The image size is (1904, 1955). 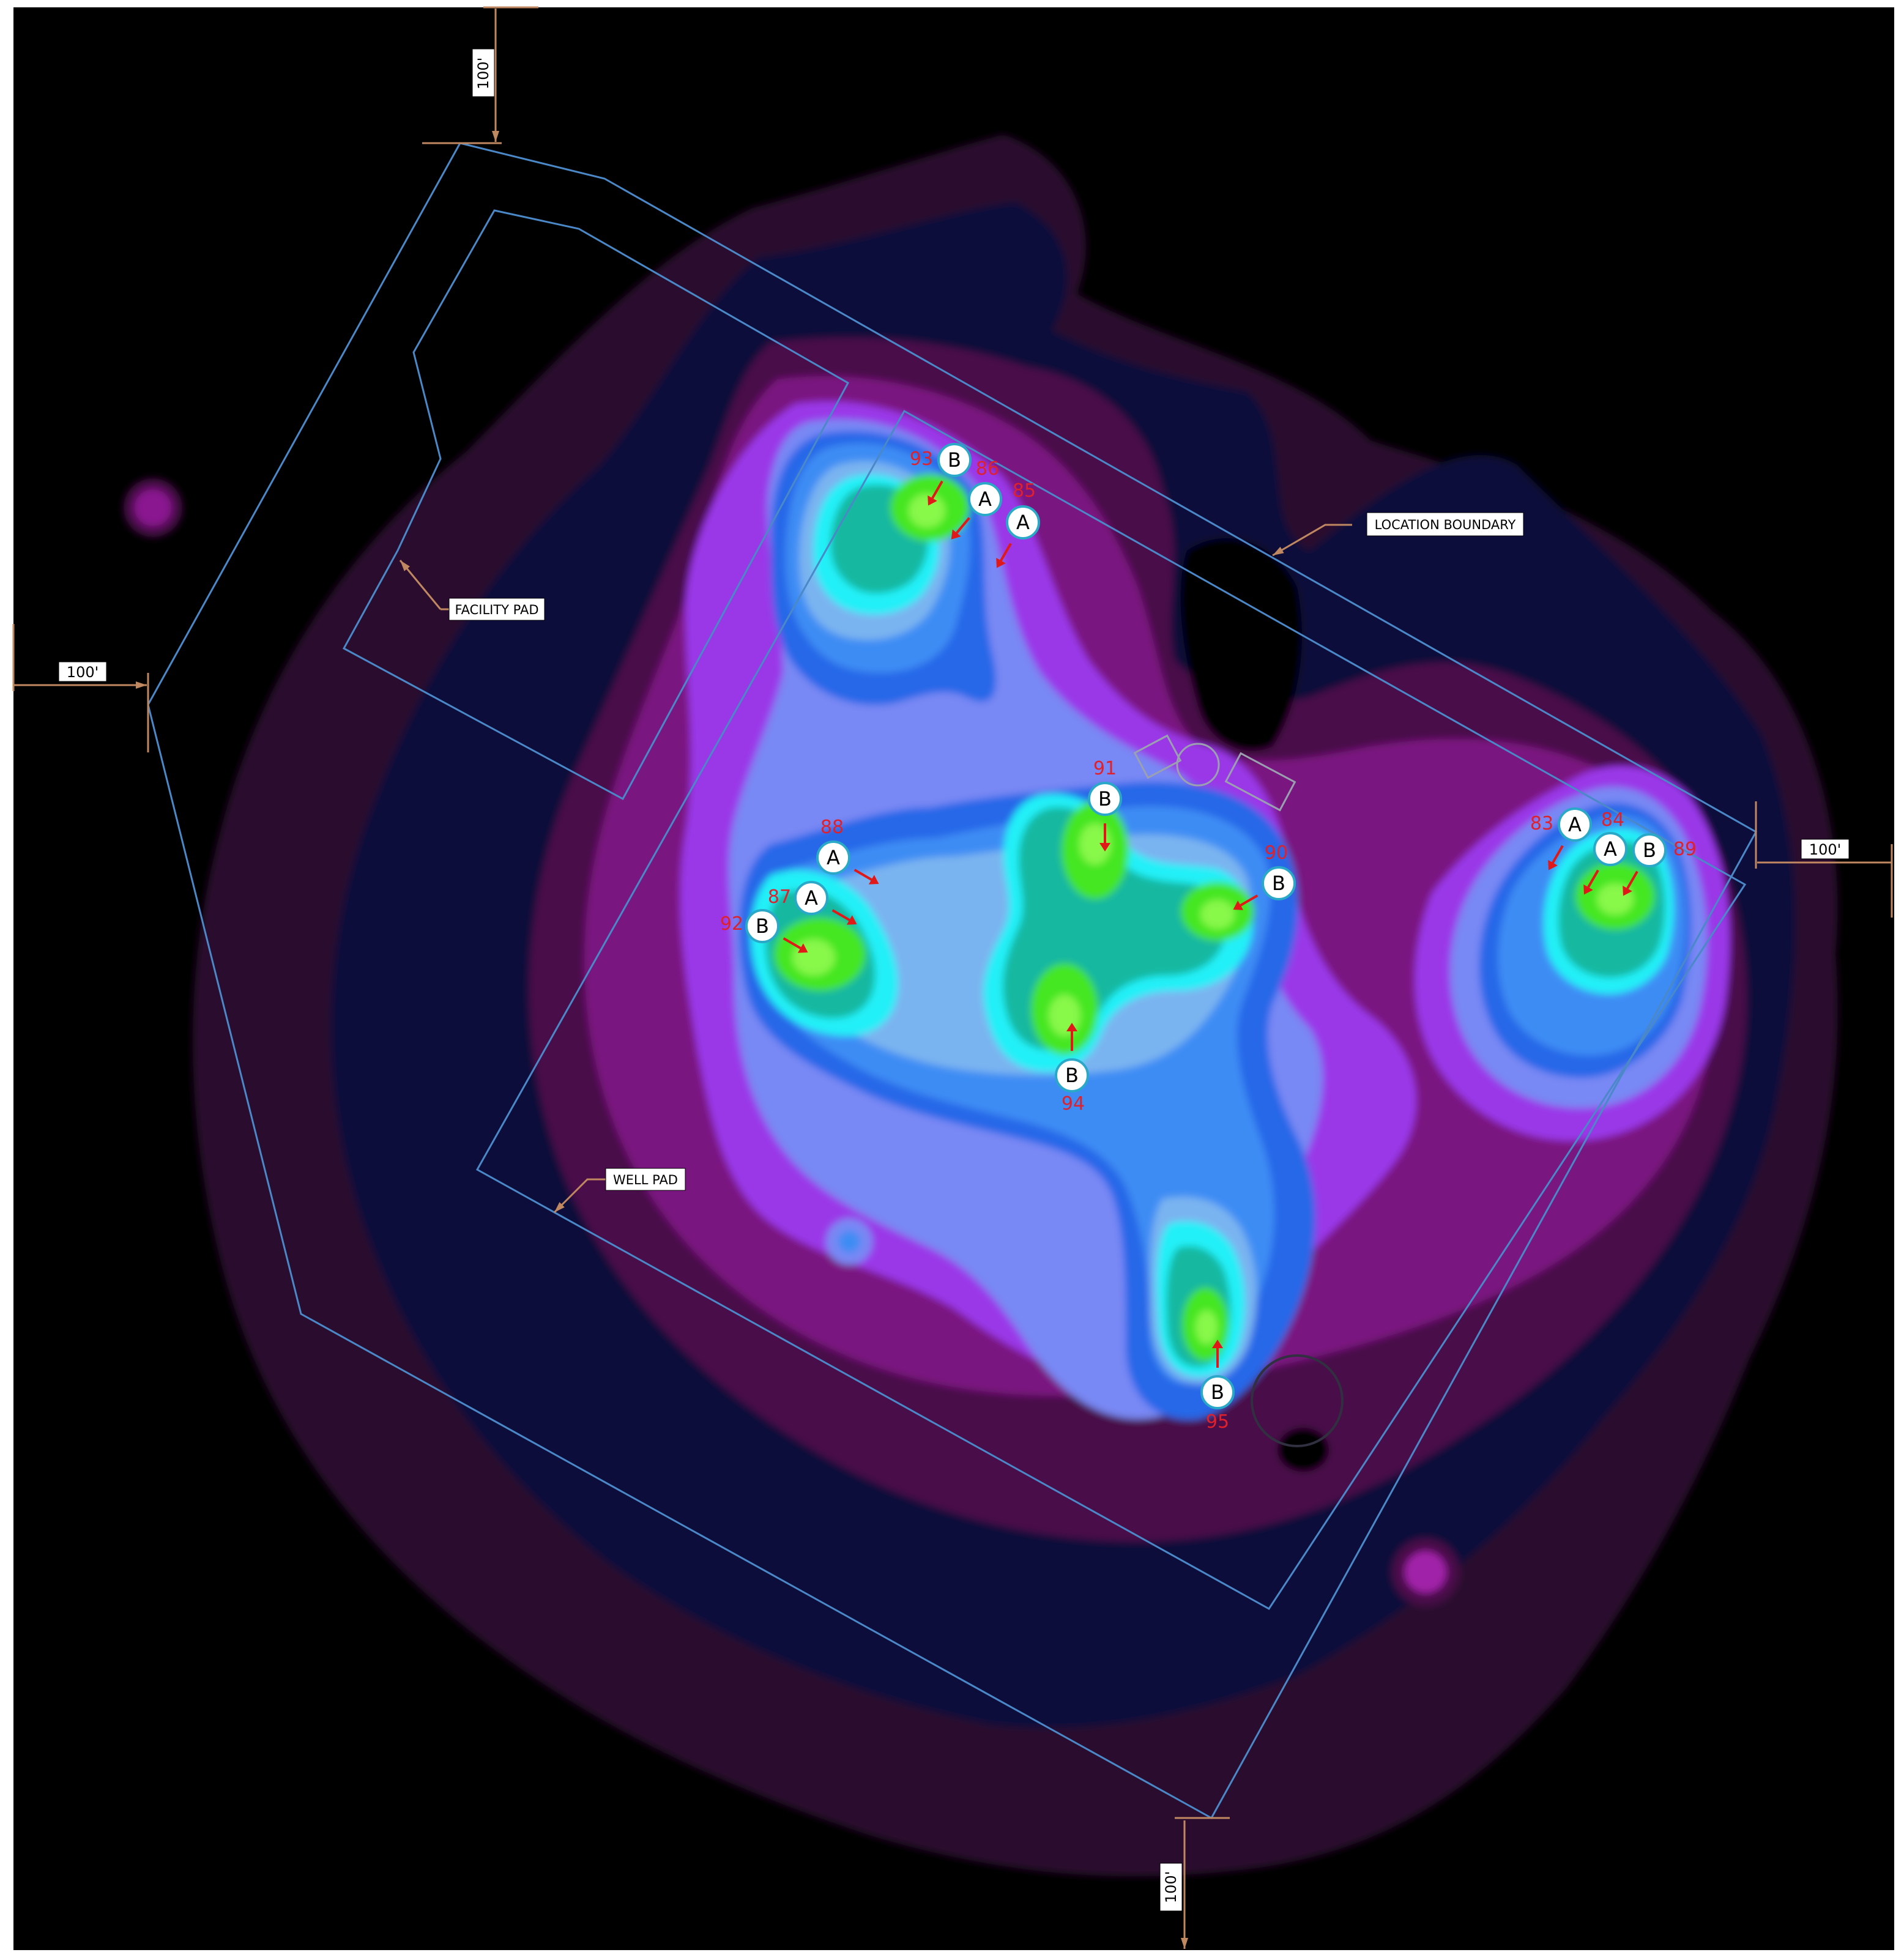 I want to click on dark-voids, so click(x=1249, y=862).